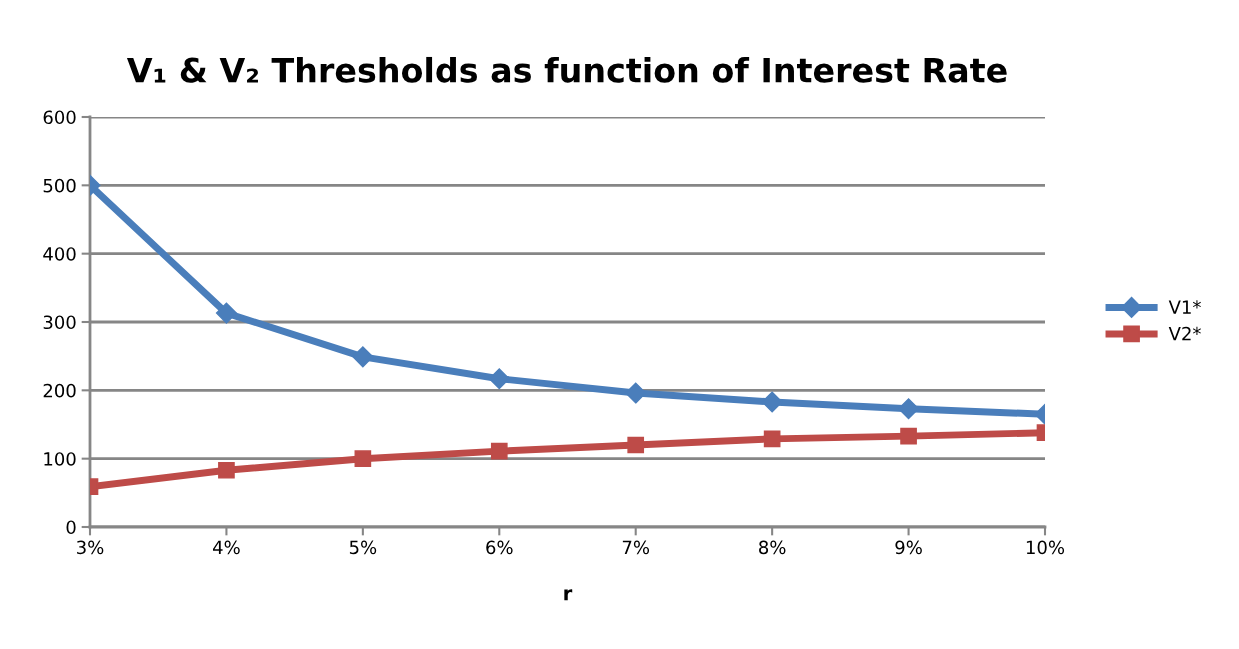 This screenshot has width=1239, height=649. What do you see at coordinates (226, 547) in the screenshot?
I see `x-tick-label: 4%` at bounding box center [226, 547].